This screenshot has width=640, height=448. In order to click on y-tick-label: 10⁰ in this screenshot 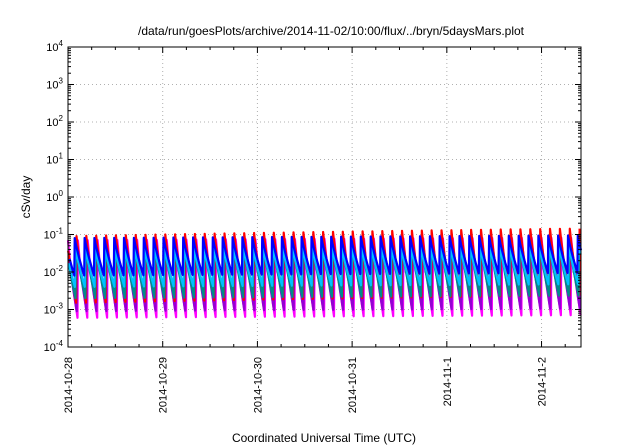, I will do `click(54, 196)`.